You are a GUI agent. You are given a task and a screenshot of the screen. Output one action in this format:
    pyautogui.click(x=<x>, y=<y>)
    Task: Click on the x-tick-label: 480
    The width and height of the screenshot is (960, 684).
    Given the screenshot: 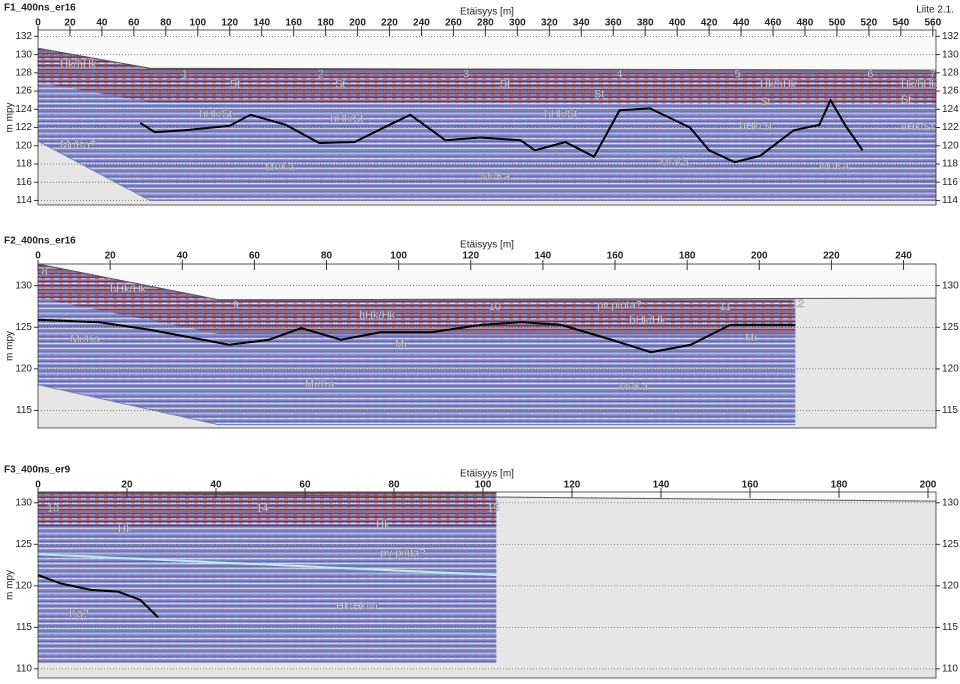 What is the action you would take?
    pyautogui.click(x=805, y=23)
    